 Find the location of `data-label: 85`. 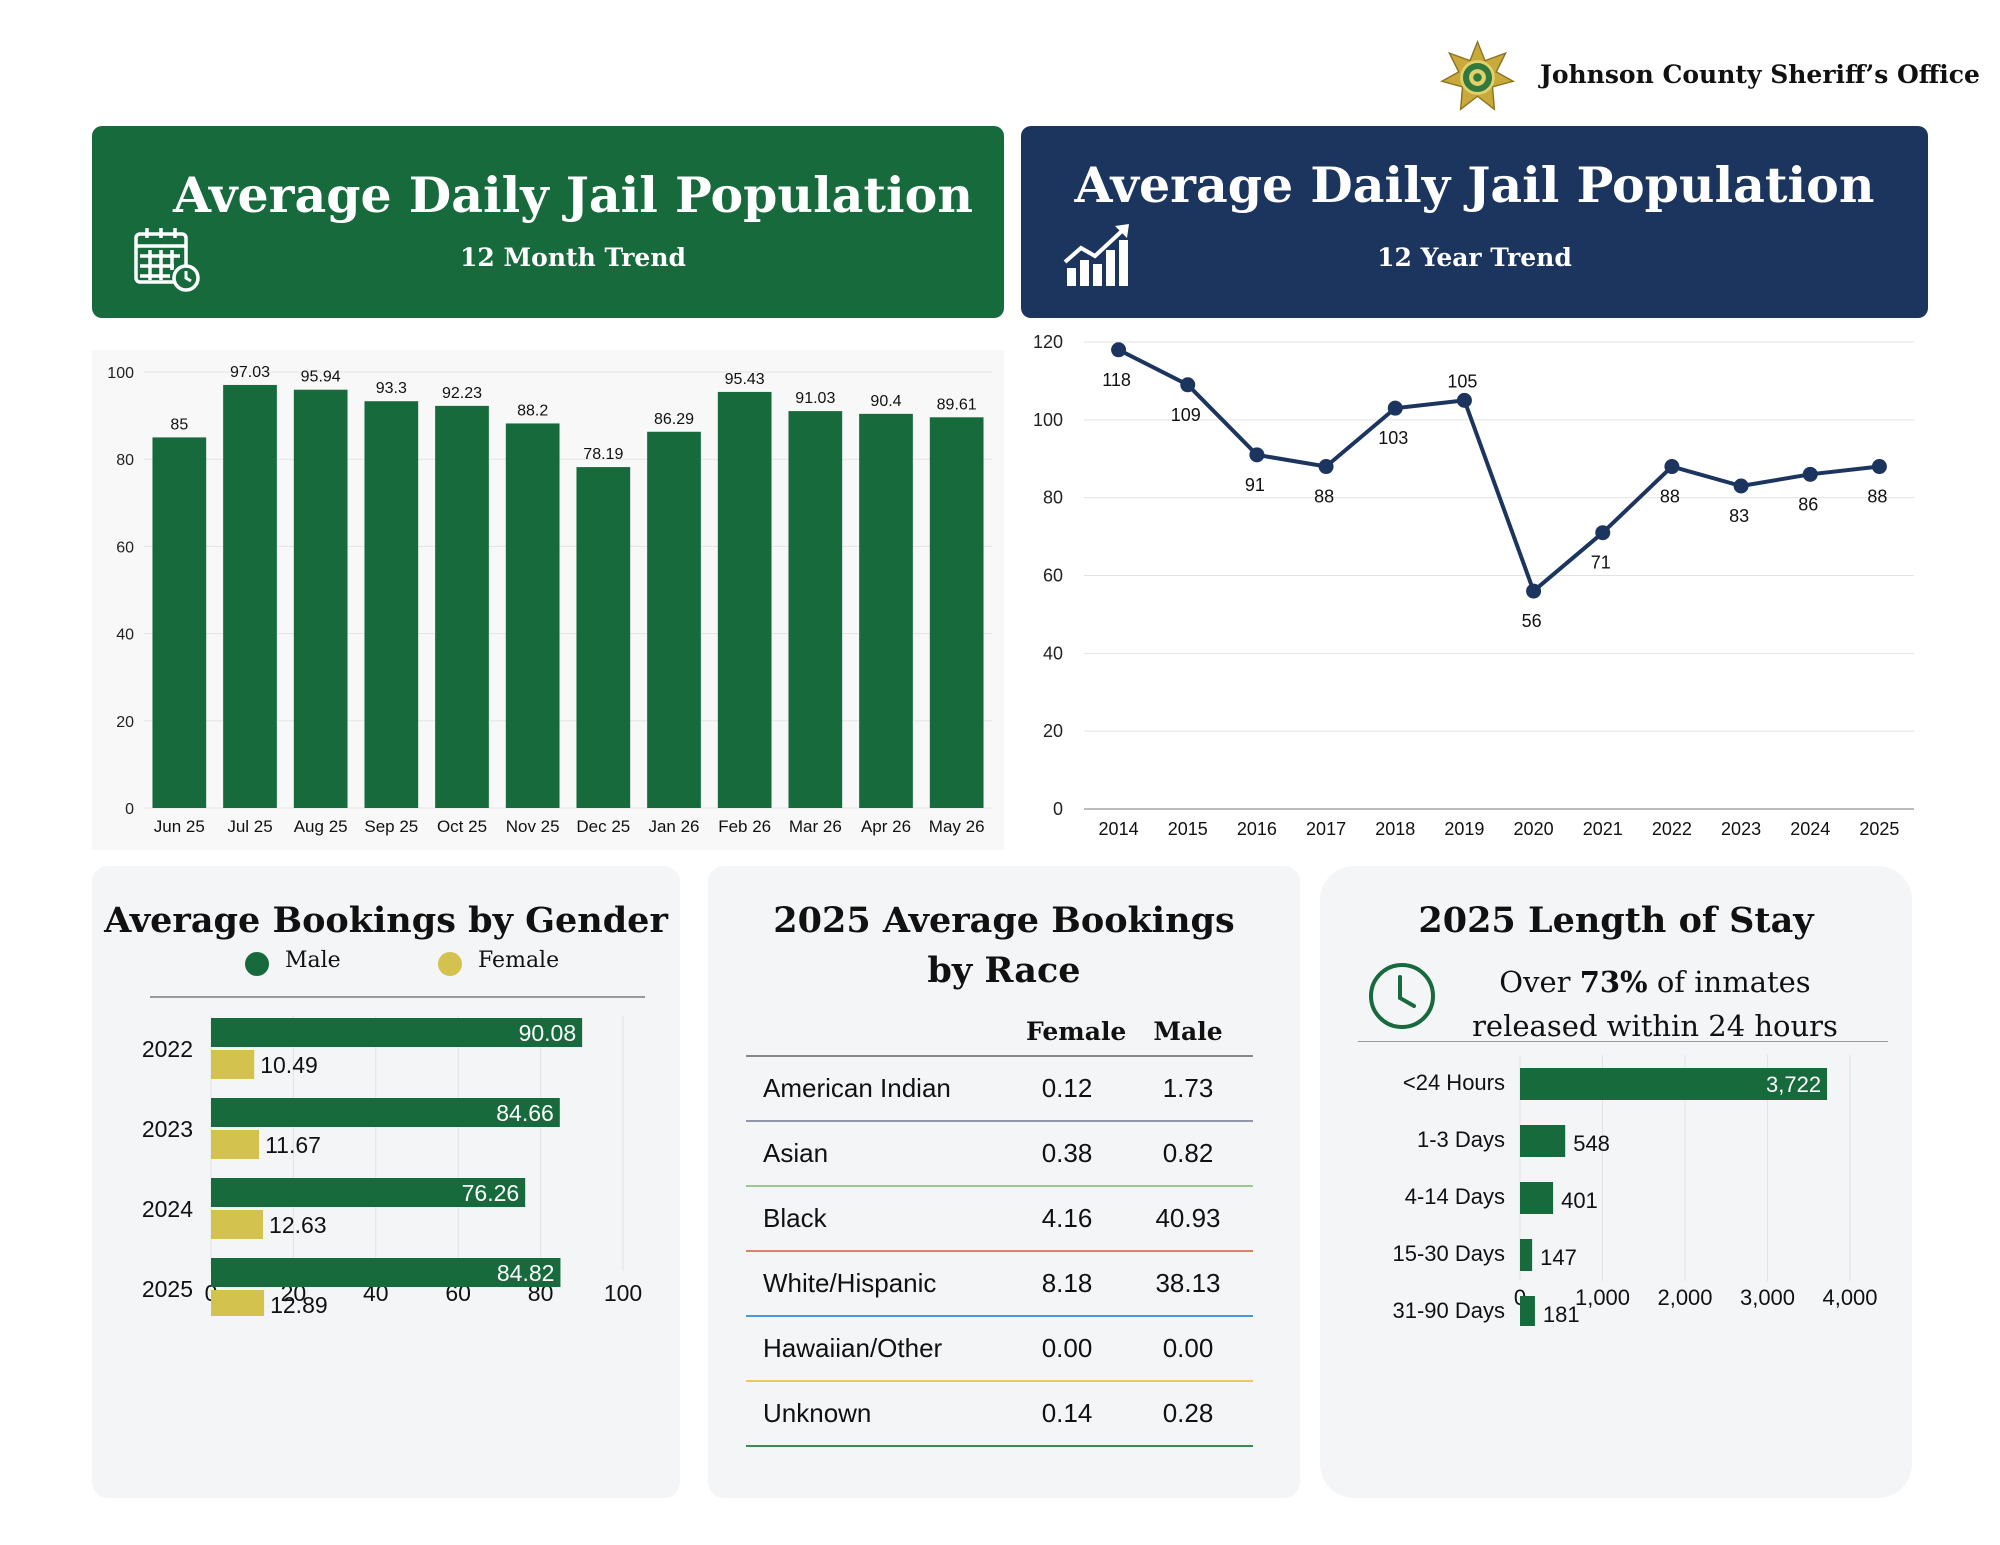

data-label: 85 is located at coordinates (179, 424).